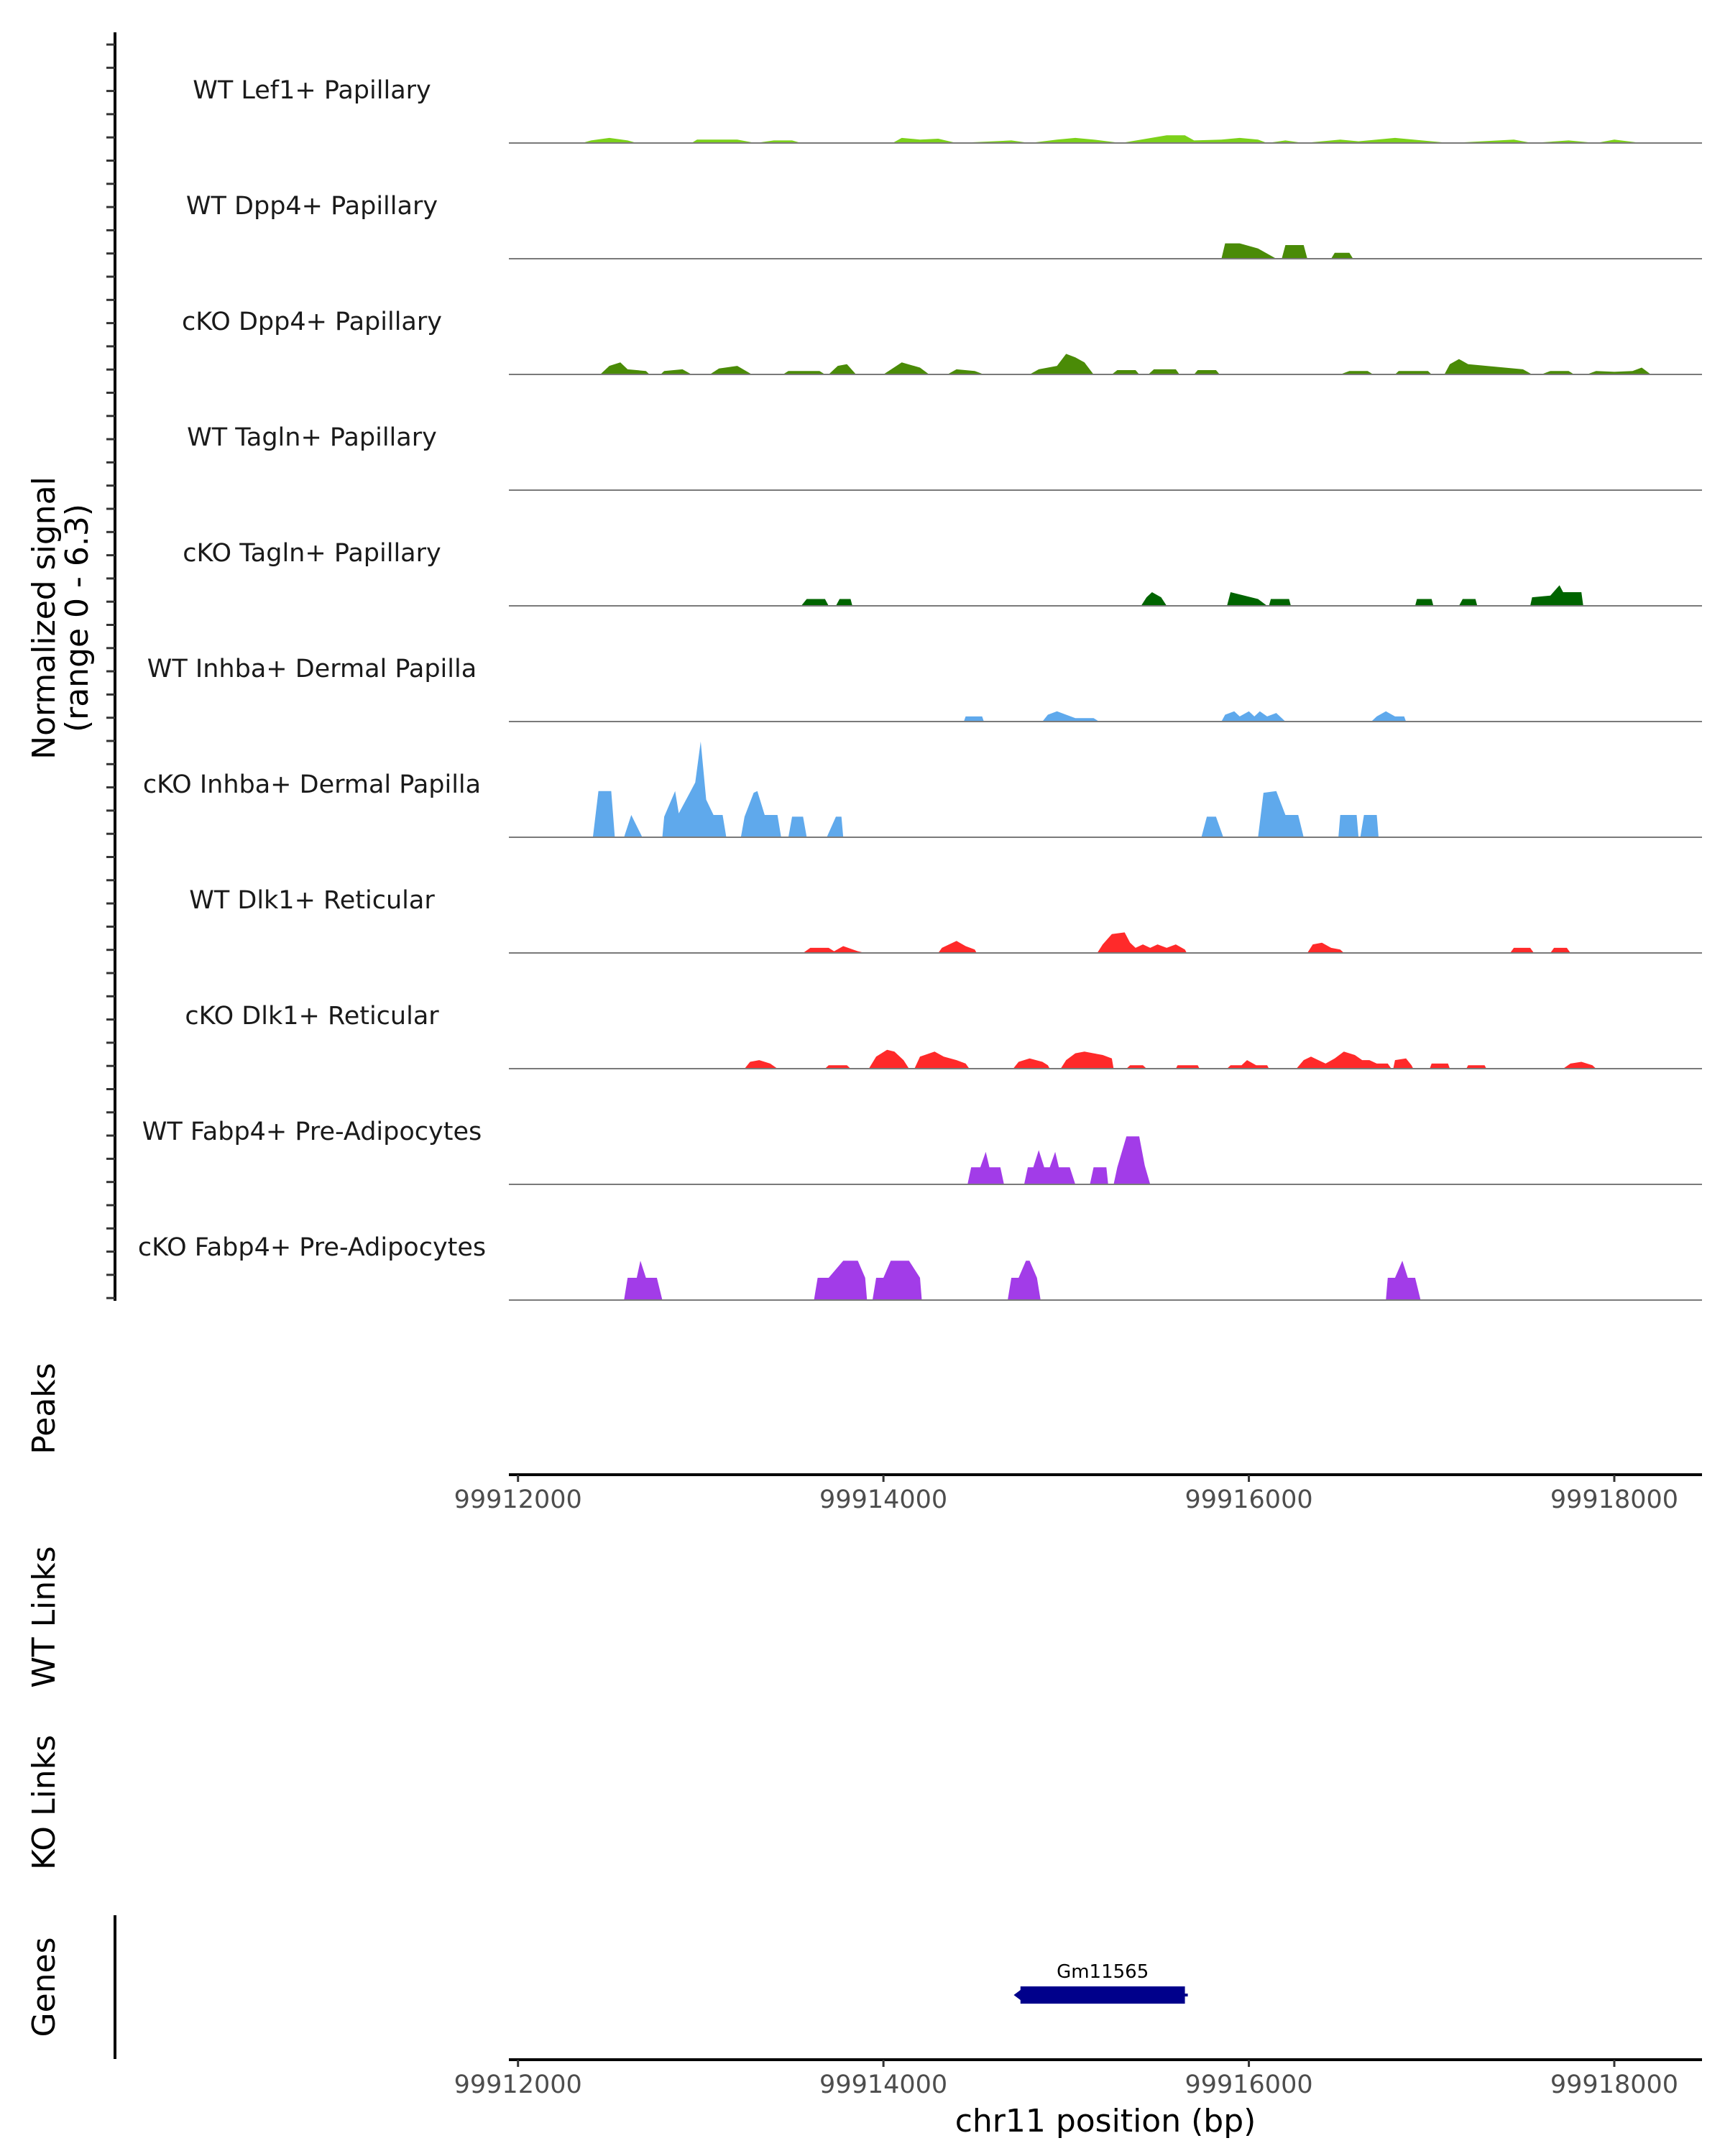 This screenshot has height=2156, width=1725. I want to click on y-axis-title: Normalized signal, so click(44, 618).